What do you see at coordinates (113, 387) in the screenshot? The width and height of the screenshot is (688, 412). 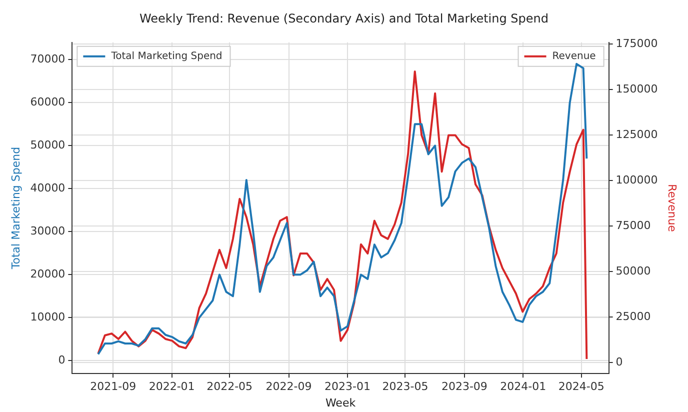 I see `x-tick-label: 2021-09` at bounding box center [113, 387].